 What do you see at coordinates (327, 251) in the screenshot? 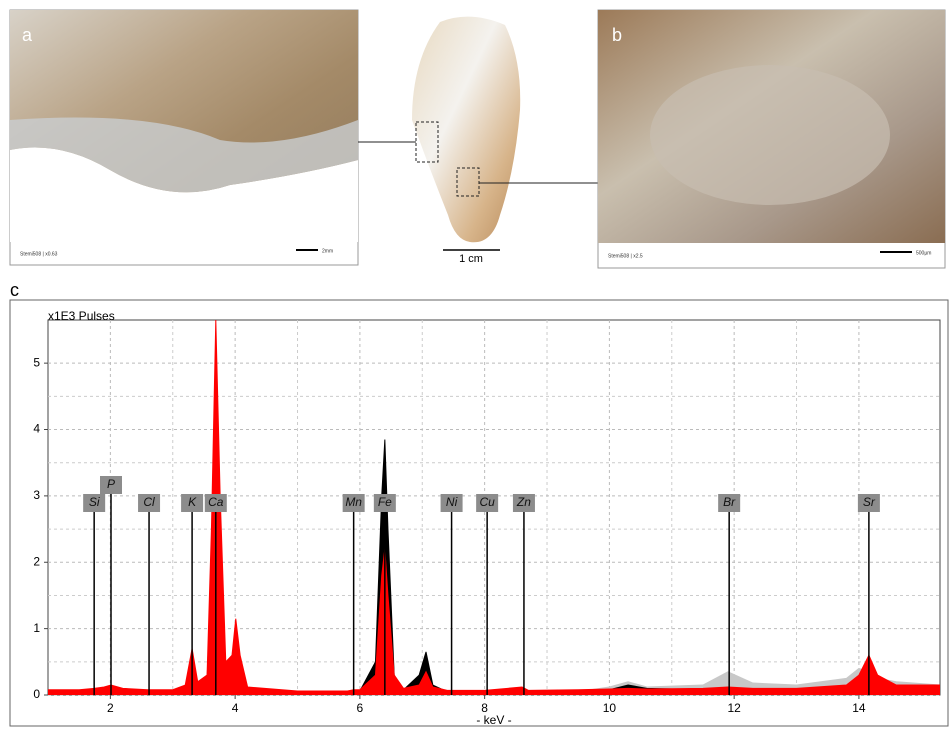
I see `scale-label: 2mm` at bounding box center [327, 251].